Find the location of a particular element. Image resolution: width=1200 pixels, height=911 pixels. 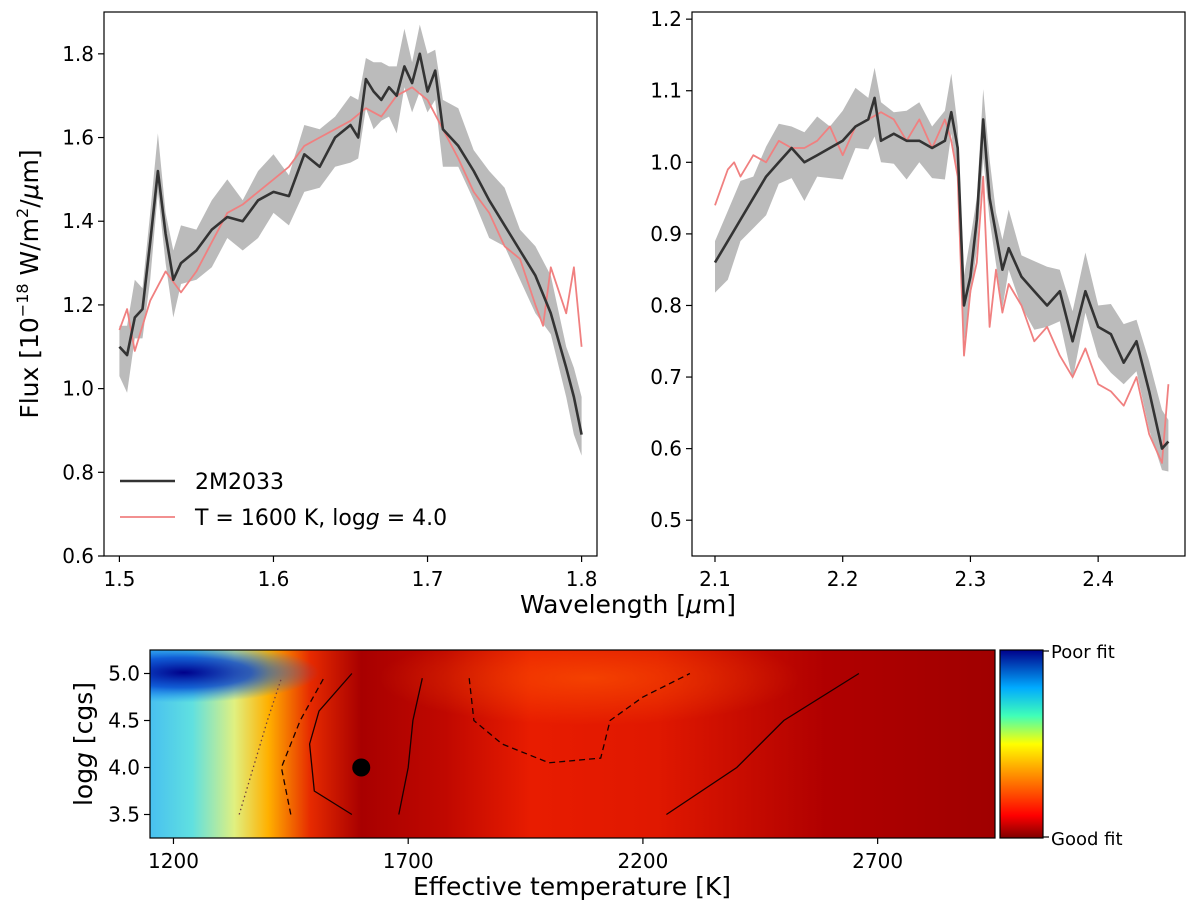

colorbar-top-label: Poor fit is located at coordinates (1083, 652).